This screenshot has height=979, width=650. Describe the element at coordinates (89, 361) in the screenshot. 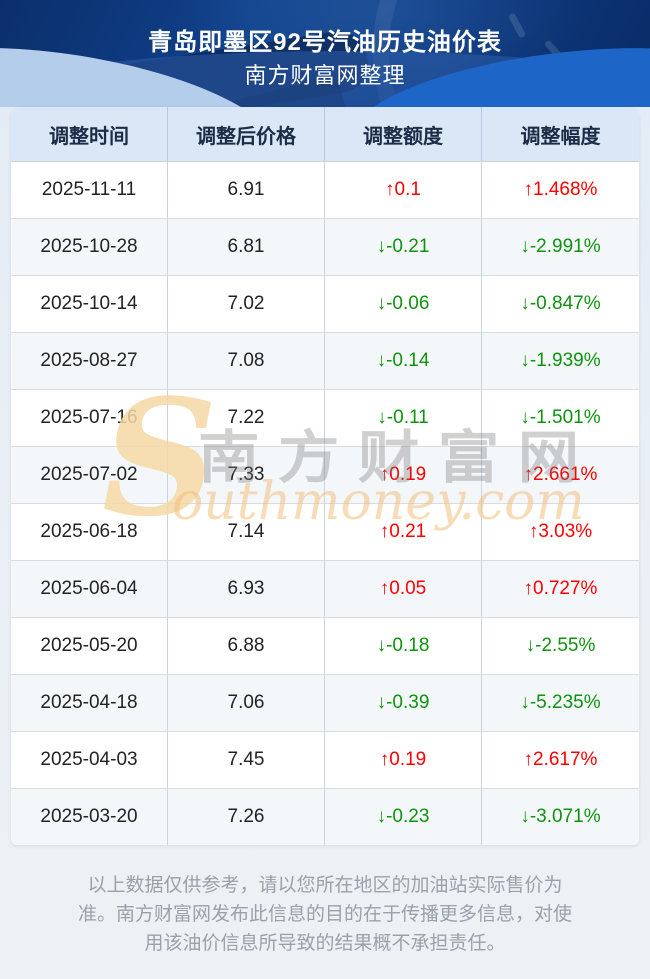

I see `cell-date: 2025-08-27` at that location.